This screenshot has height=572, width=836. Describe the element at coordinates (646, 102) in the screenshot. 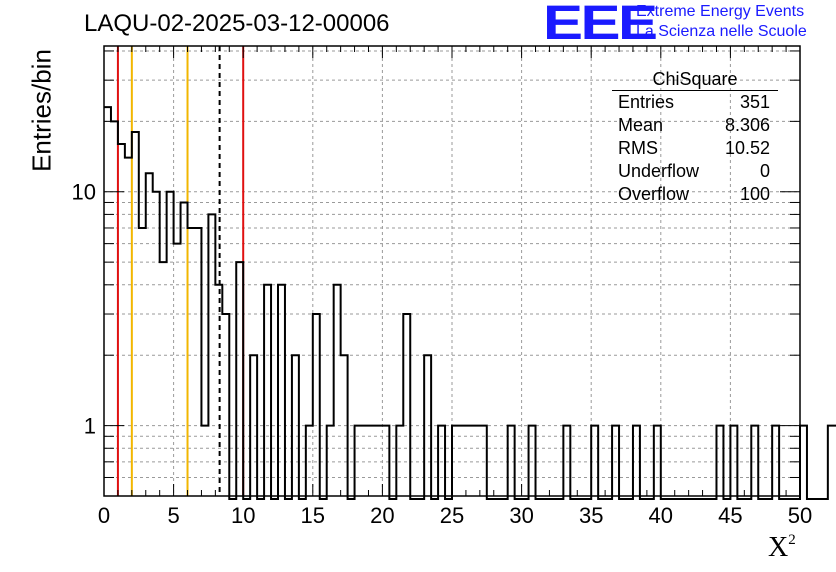

I see `stats-label: Entries` at that location.